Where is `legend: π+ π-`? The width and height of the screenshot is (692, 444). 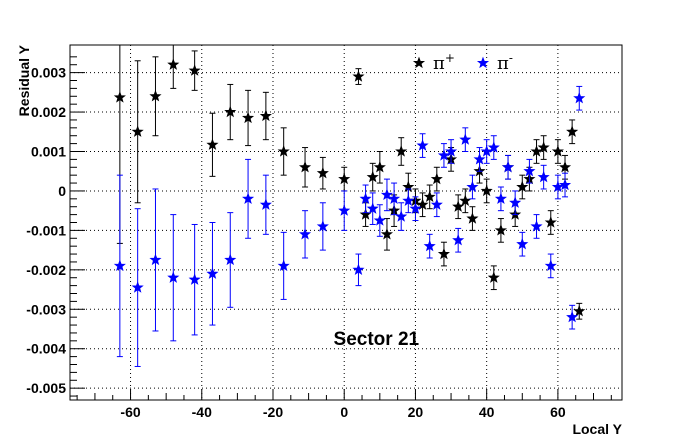
legend: π+ π- is located at coordinates (462, 62).